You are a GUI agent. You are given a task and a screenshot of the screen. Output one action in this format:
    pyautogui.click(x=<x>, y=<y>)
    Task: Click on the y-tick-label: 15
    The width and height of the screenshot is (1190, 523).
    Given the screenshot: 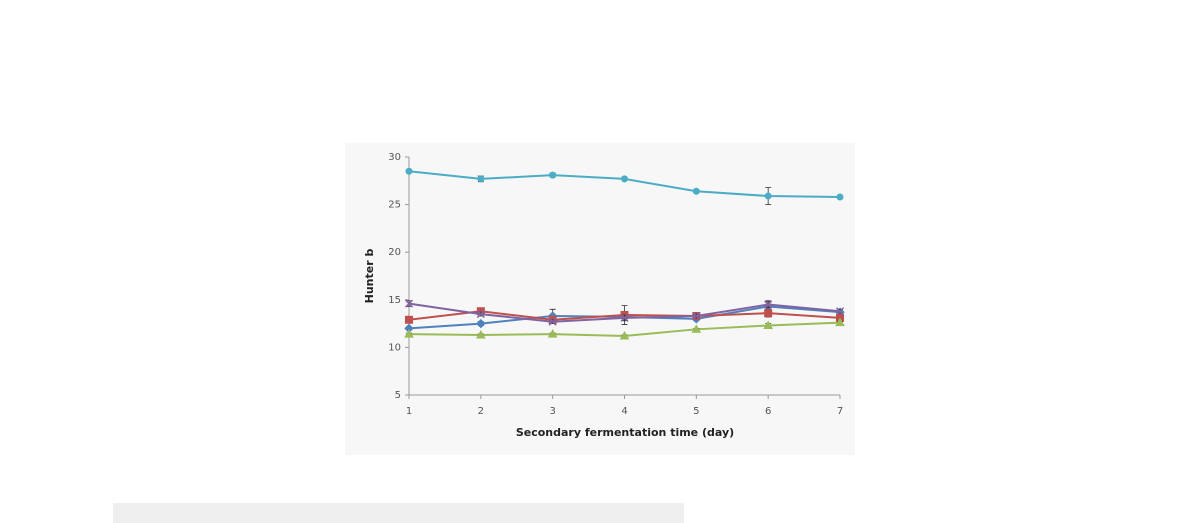 What is the action you would take?
    pyautogui.click(x=394, y=300)
    